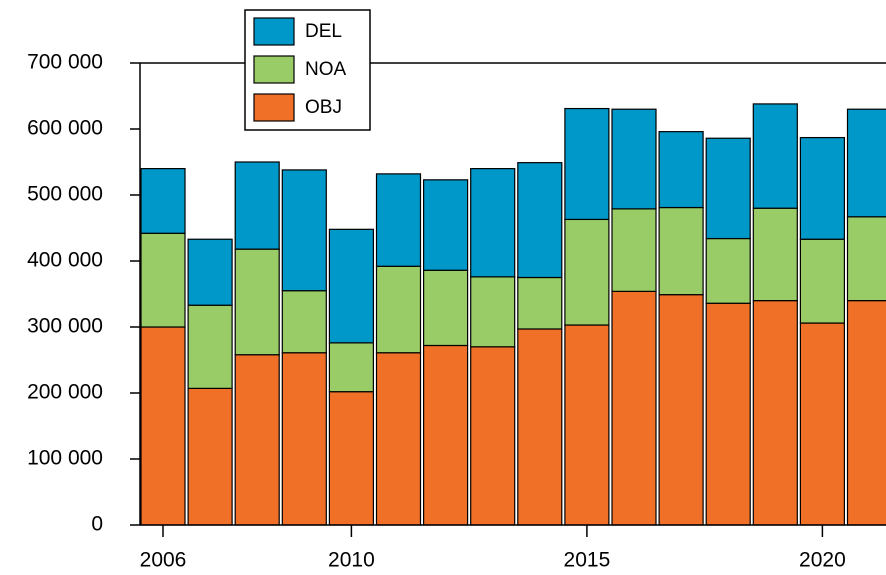 The width and height of the screenshot is (886, 575). I want to click on y-tick-label: 200 000, so click(65, 392).